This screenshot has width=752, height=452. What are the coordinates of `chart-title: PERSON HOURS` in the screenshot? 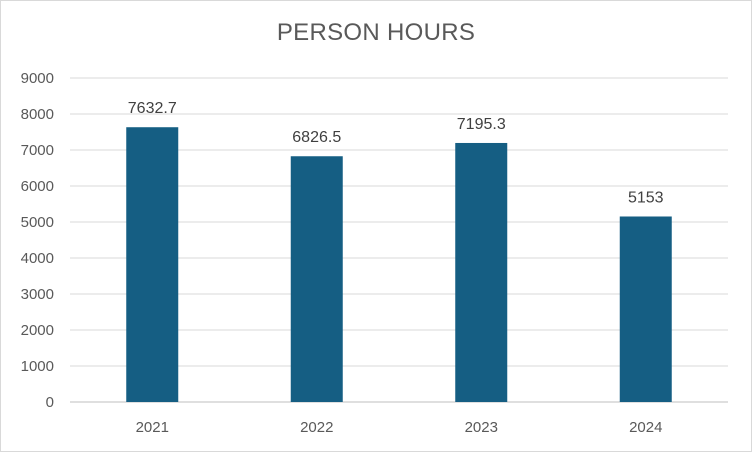 It's located at (376, 32).